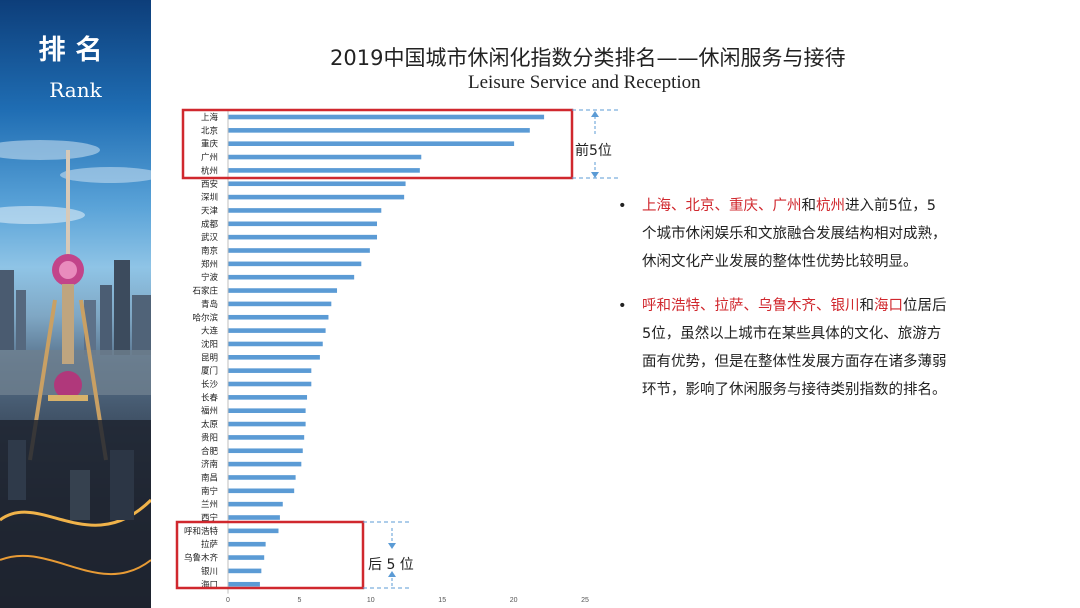 Image resolution: width=1080 pixels, height=608 pixels. Describe the element at coordinates (210, 544) in the screenshot. I see `category-label: 拉萨` at that location.